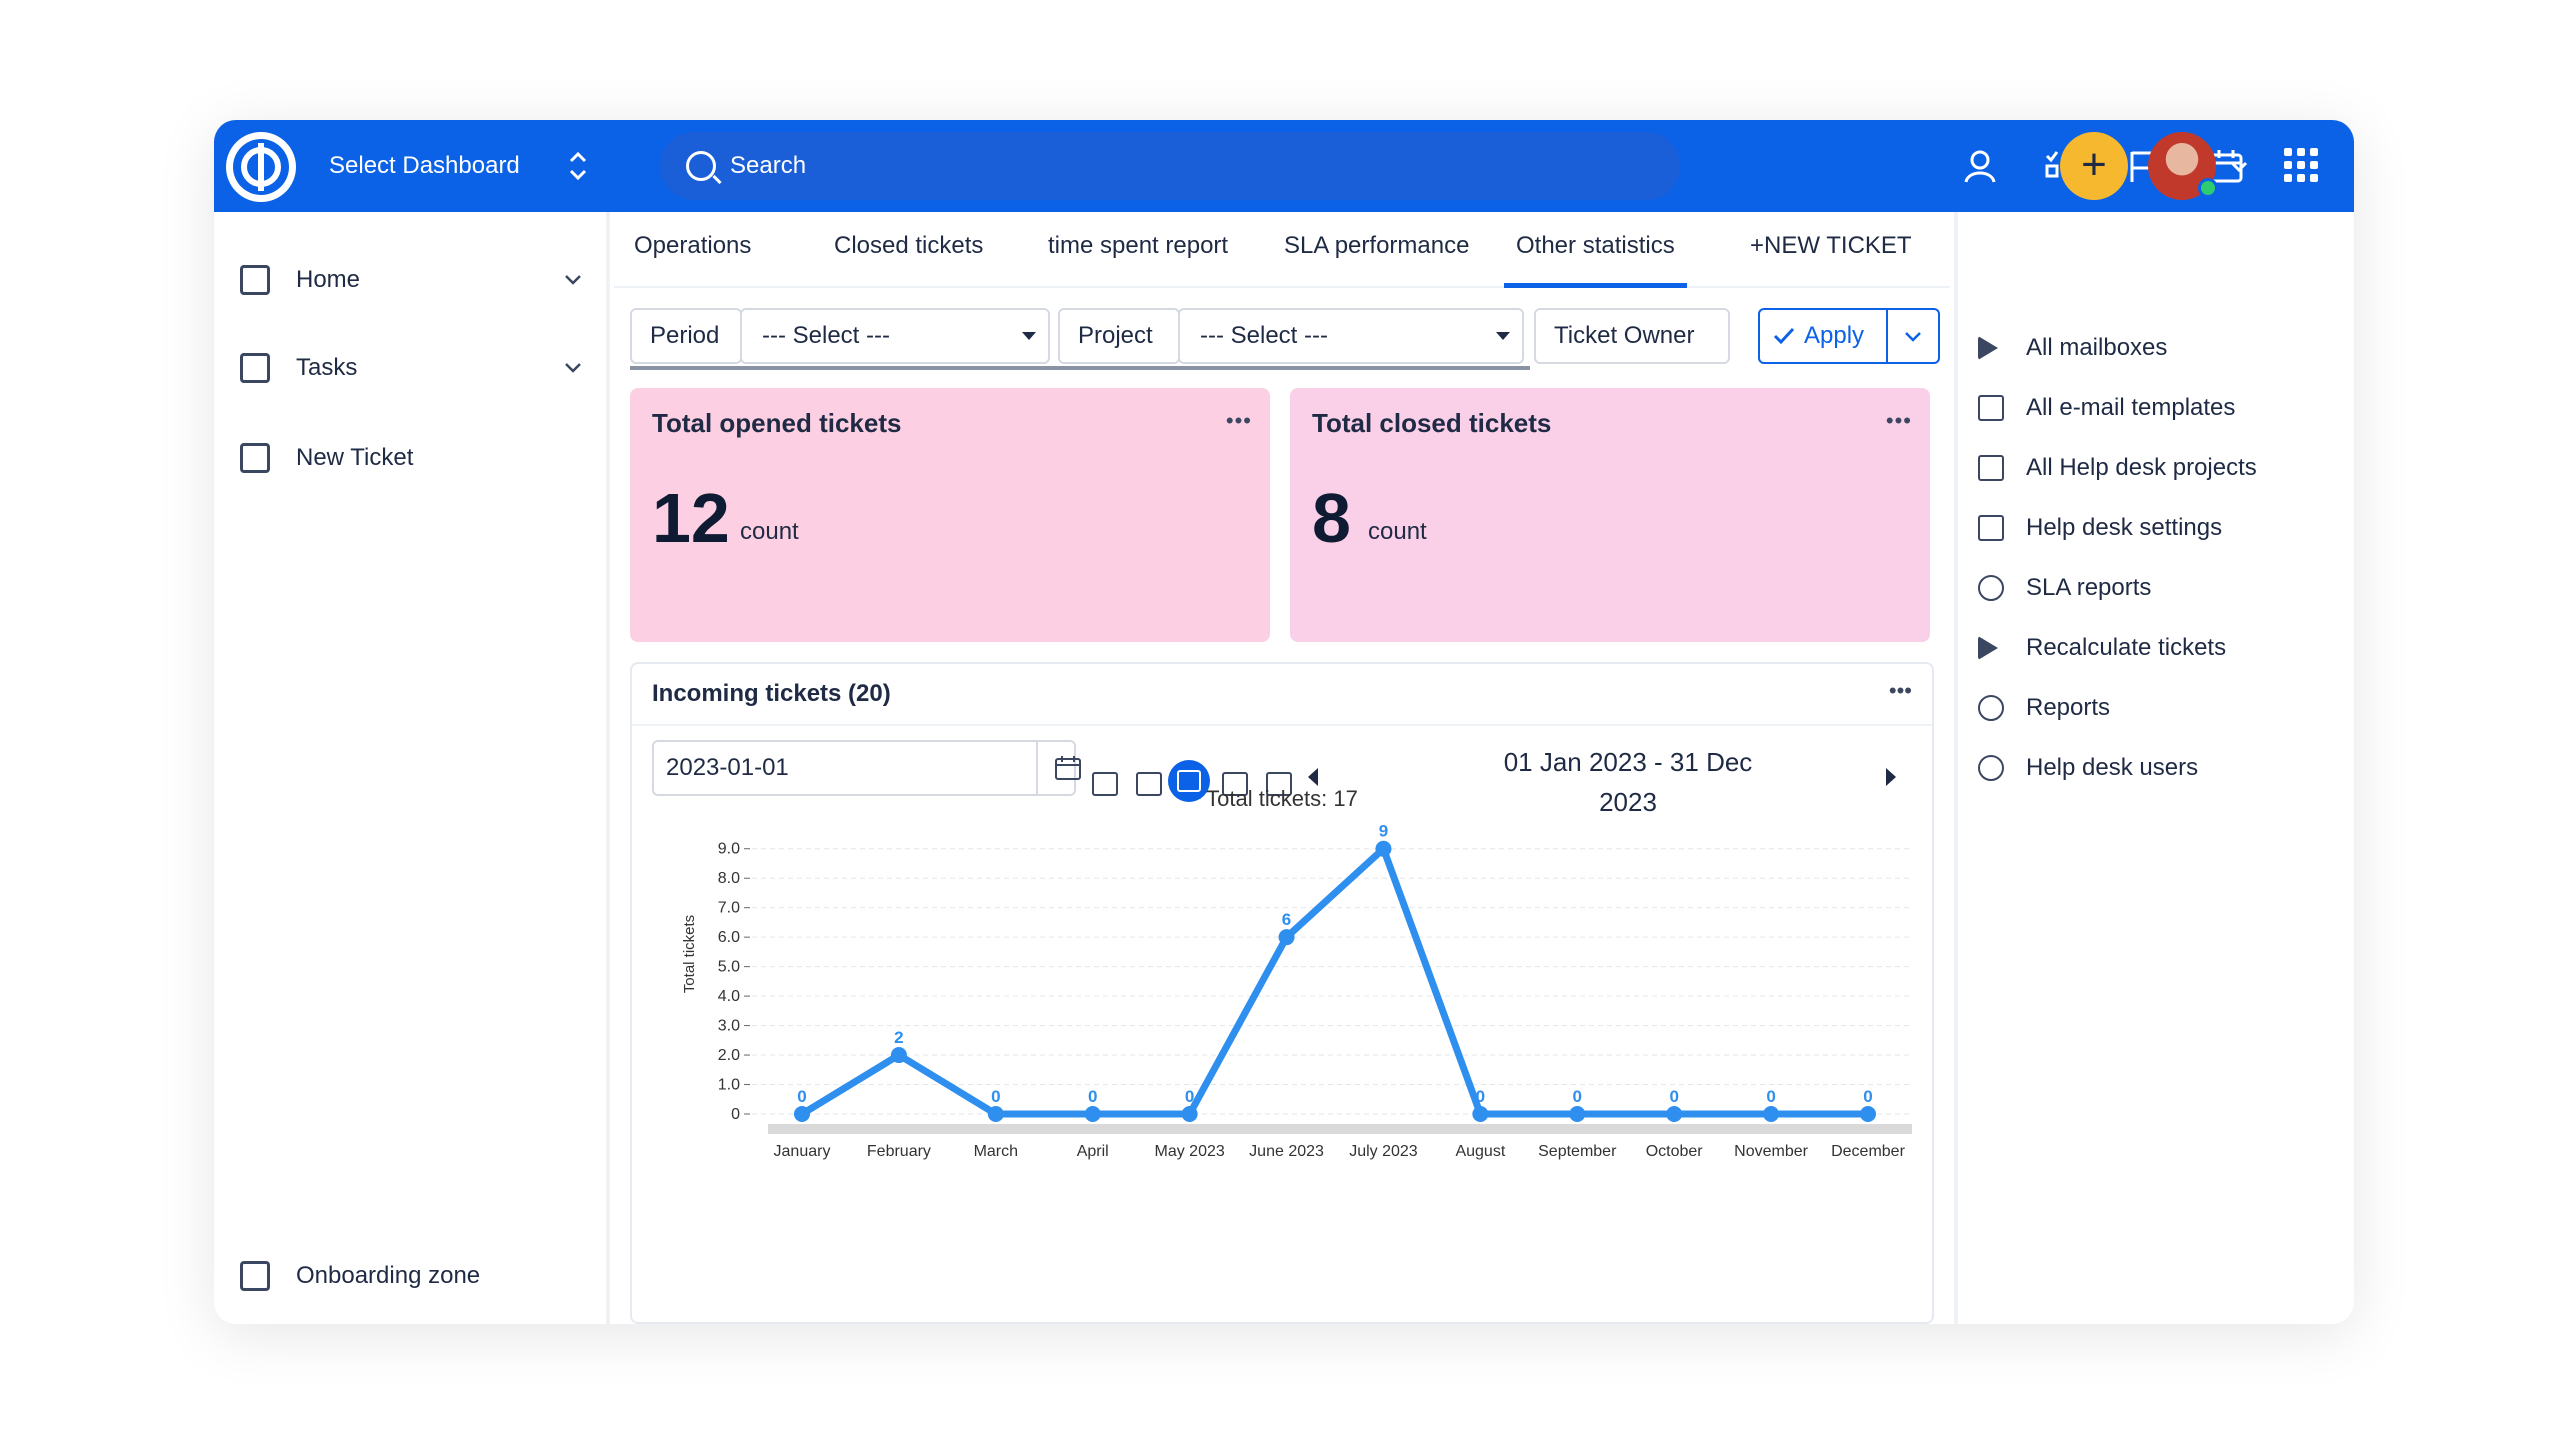 Image resolution: width=2560 pixels, height=1440 pixels. I want to click on series-line, so click(1334, 980).